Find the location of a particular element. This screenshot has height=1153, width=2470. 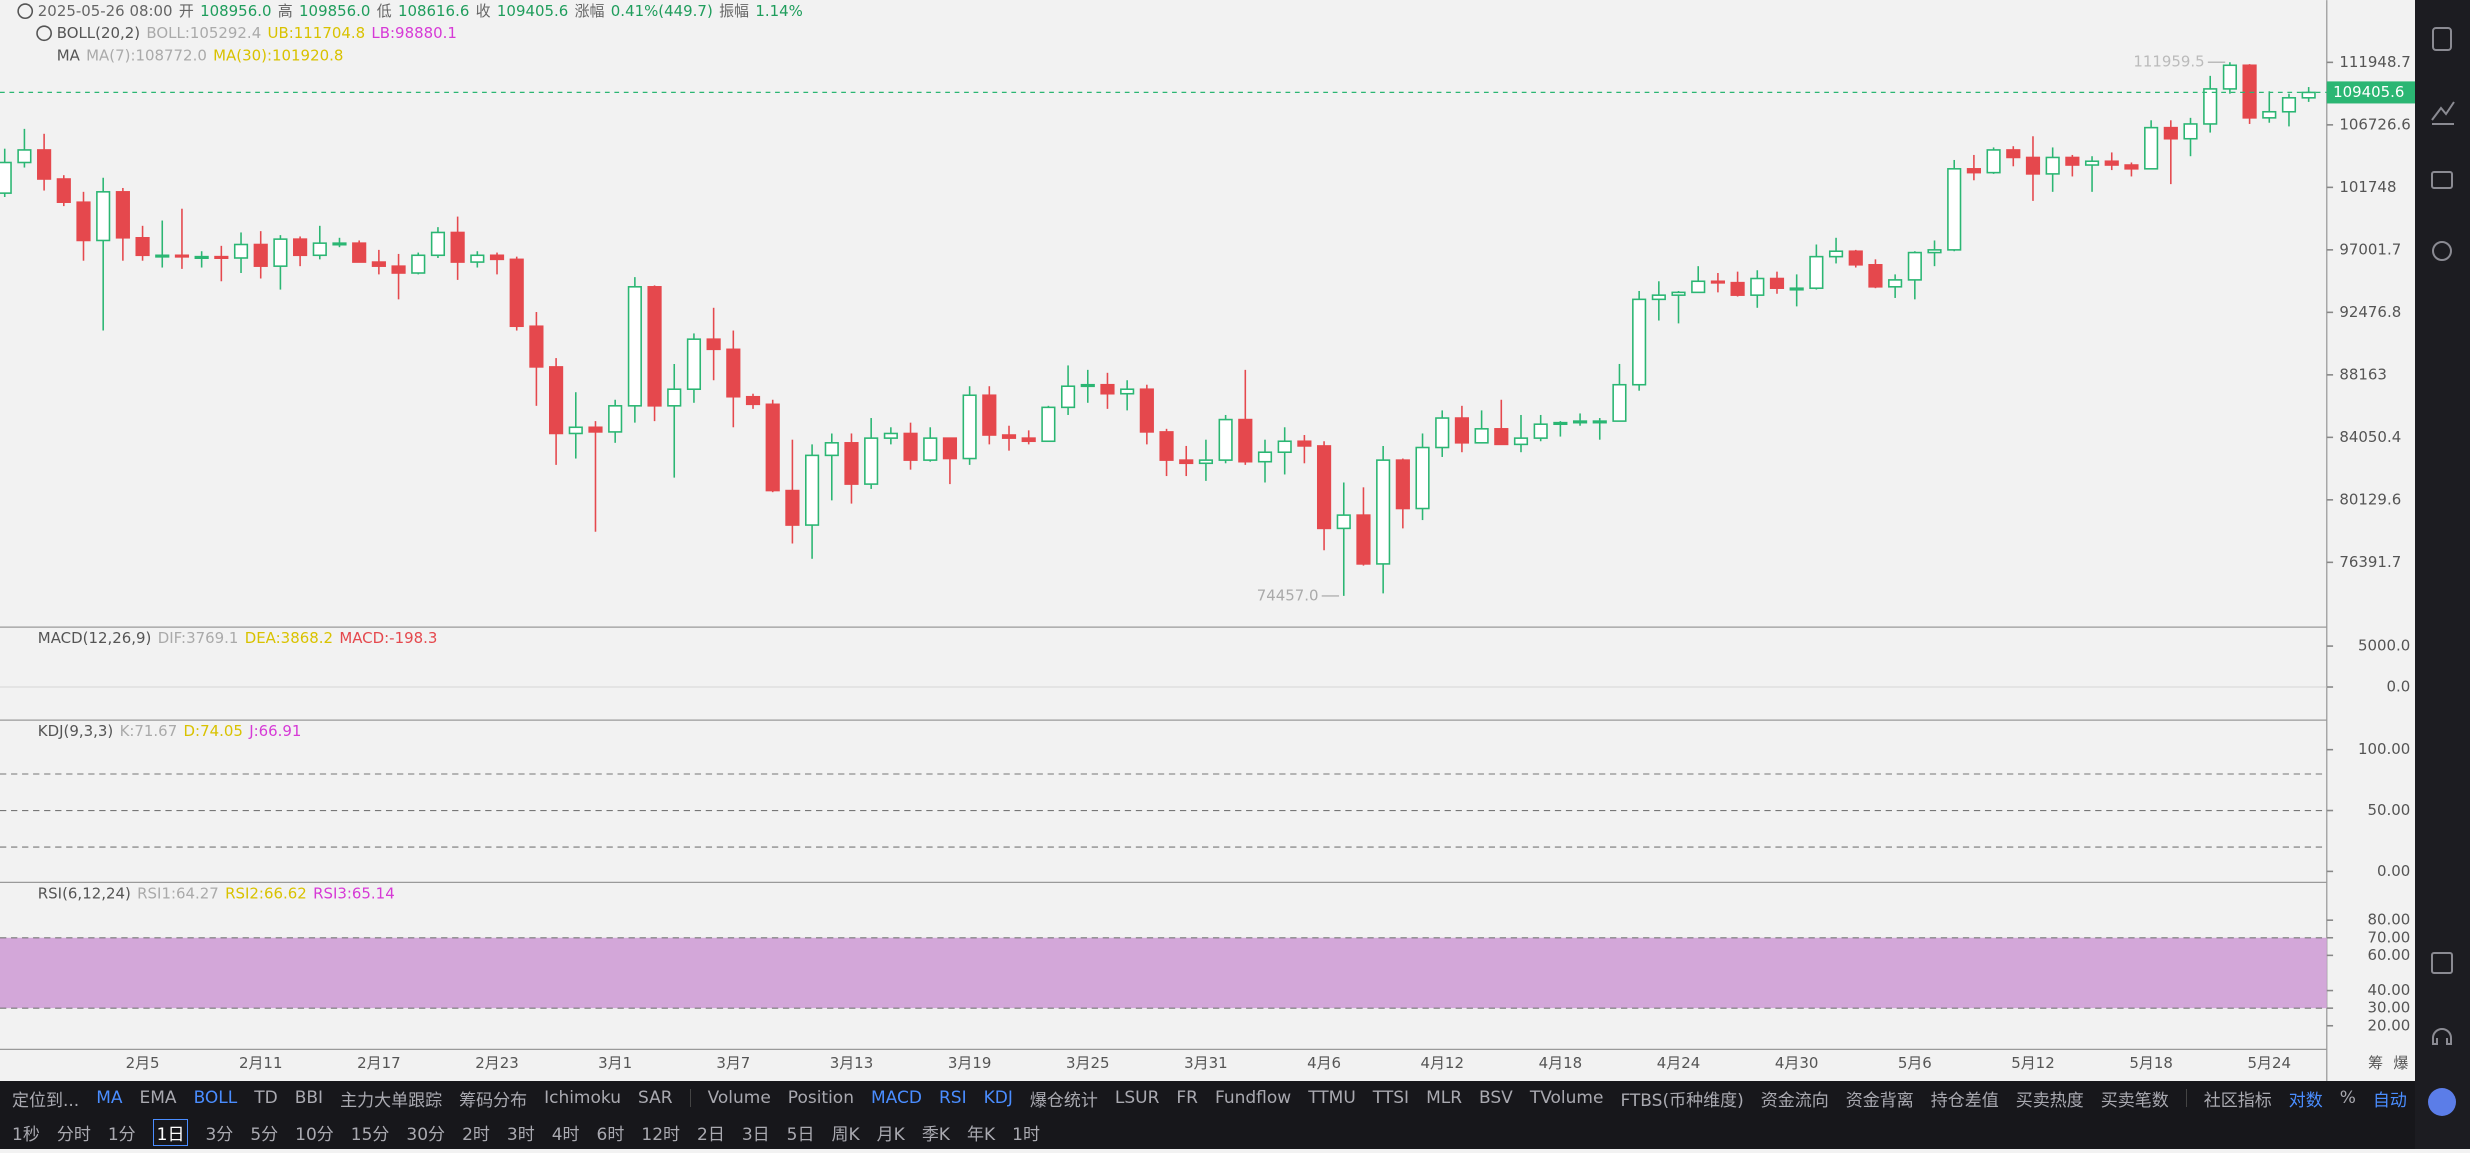

toolbar-item: Fundflow is located at coordinates (1253, 1098).